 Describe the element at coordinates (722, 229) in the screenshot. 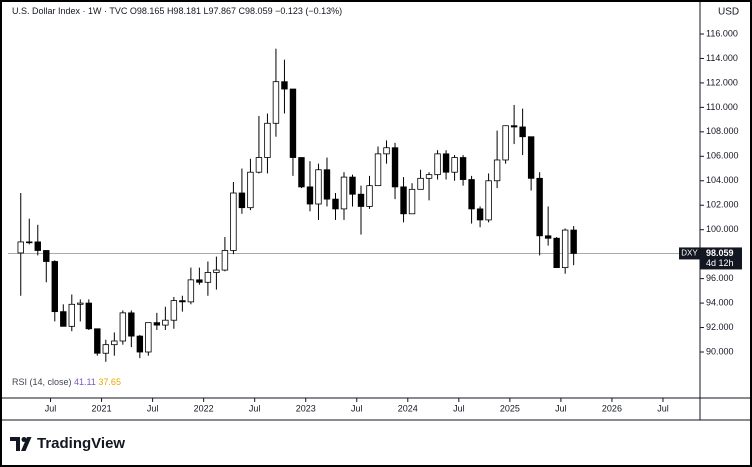

I see `y-tick-label: 100.000` at that location.